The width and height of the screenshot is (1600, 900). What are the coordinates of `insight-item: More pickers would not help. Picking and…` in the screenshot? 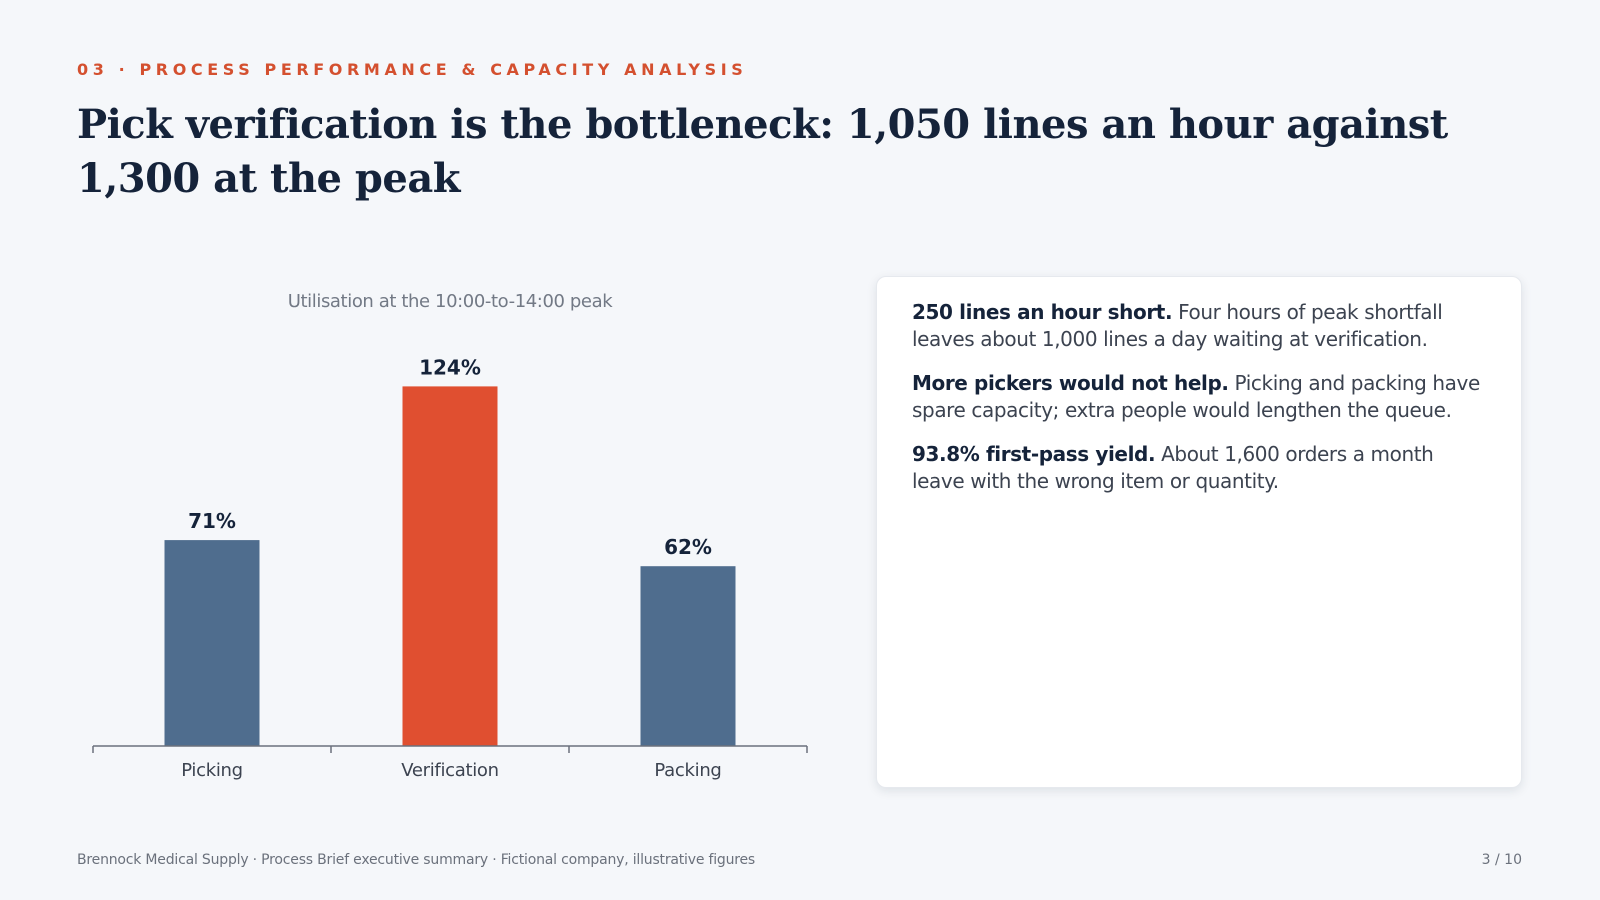 It's located at (1196, 397).